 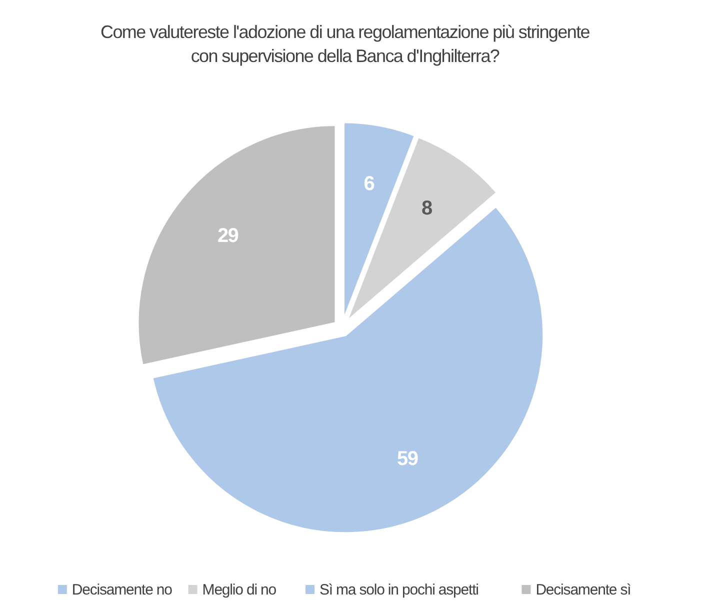 I want to click on legend-label: Sì ma solo in pochi aspetti, so click(x=399, y=590).